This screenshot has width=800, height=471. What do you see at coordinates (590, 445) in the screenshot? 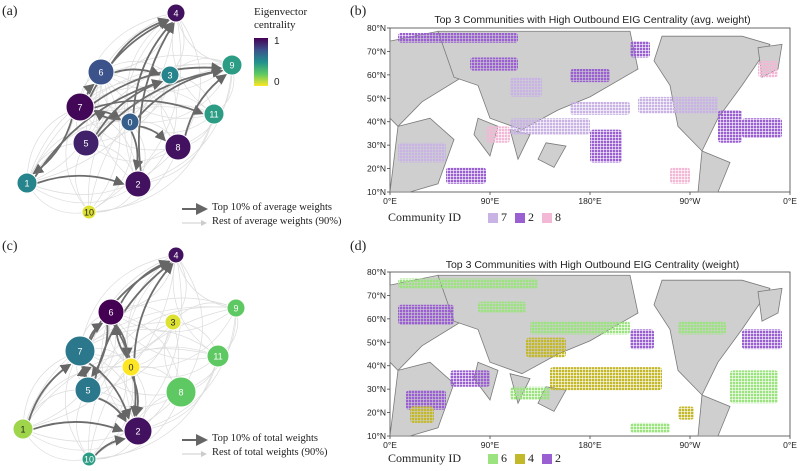
I see `x-tick-label: 180°E` at bounding box center [590, 445].